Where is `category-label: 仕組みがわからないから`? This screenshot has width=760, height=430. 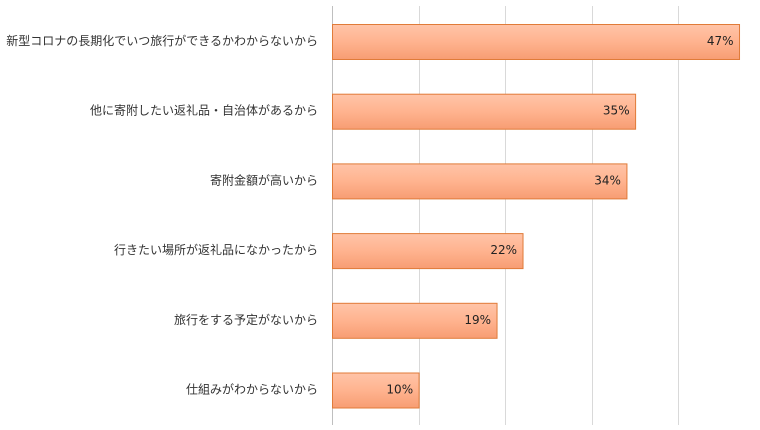
category-label: 仕組みがわからないから is located at coordinates (252, 389).